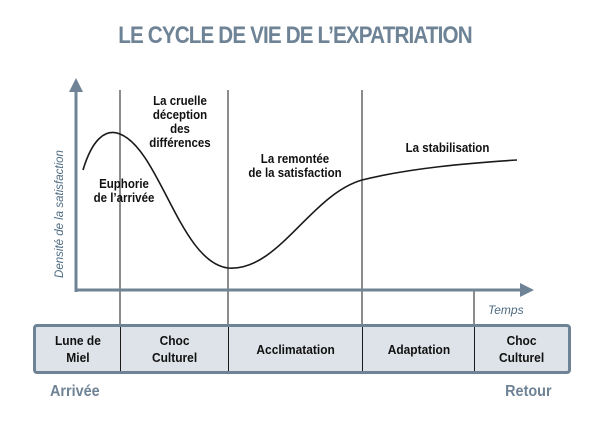  What do you see at coordinates (75, 391) in the screenshot?
I see `start-label: Arrivée` at bounding box center [75, 391].